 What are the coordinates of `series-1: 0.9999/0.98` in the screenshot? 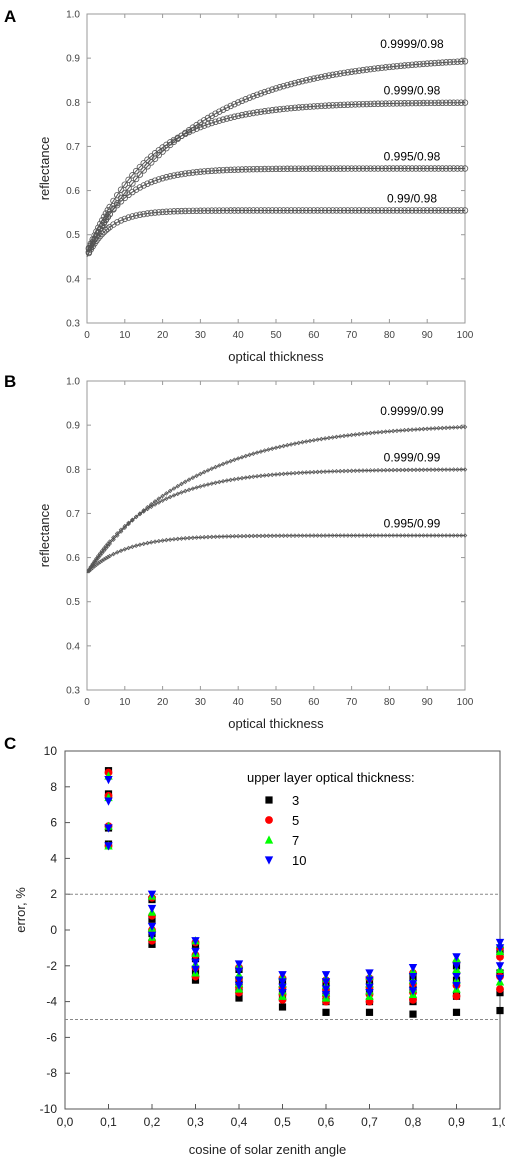 It's located at (277, 145).